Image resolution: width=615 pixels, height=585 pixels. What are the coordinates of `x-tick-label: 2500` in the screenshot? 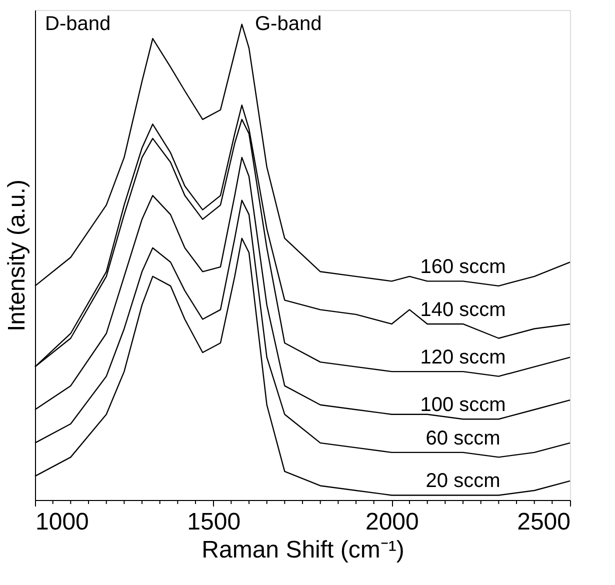 It's located at (543, 522).